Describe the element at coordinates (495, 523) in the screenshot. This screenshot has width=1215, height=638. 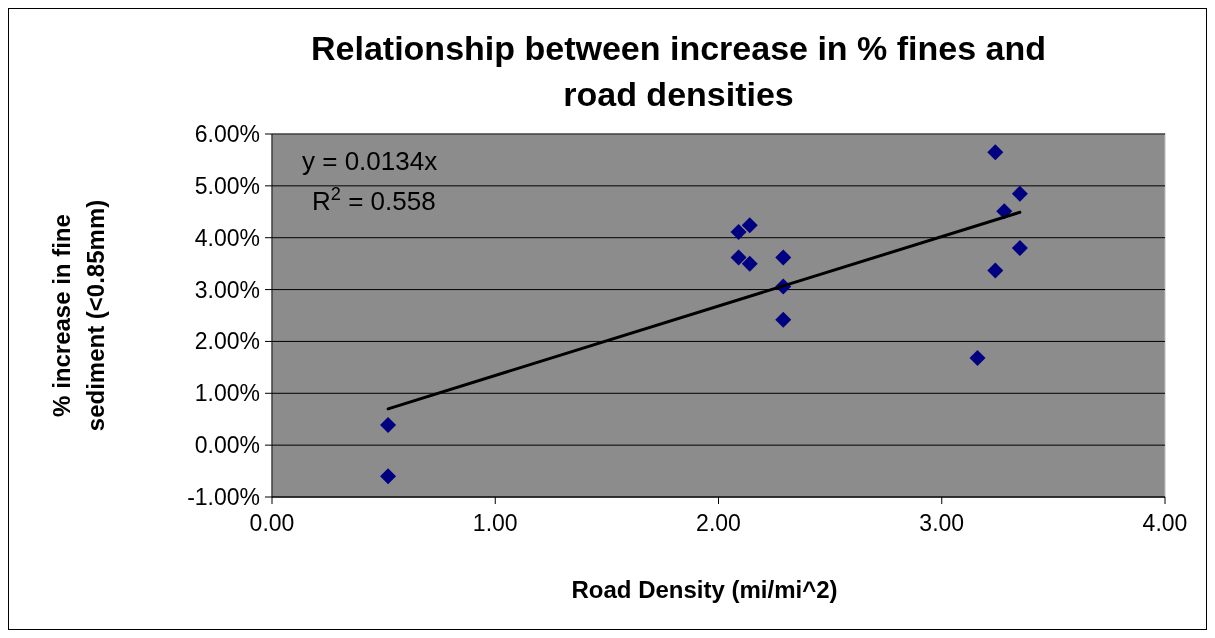
I see `x-tick-label: 1.00` at that location.